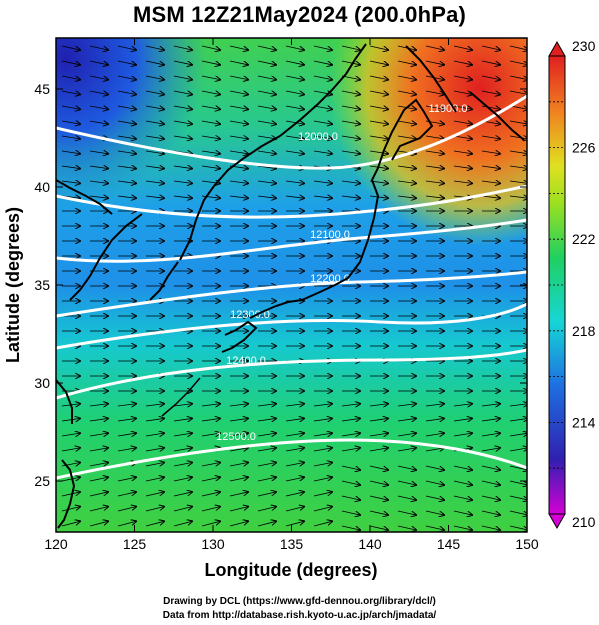  I want to click on contour-label: 12100.0, so click(330, 235).